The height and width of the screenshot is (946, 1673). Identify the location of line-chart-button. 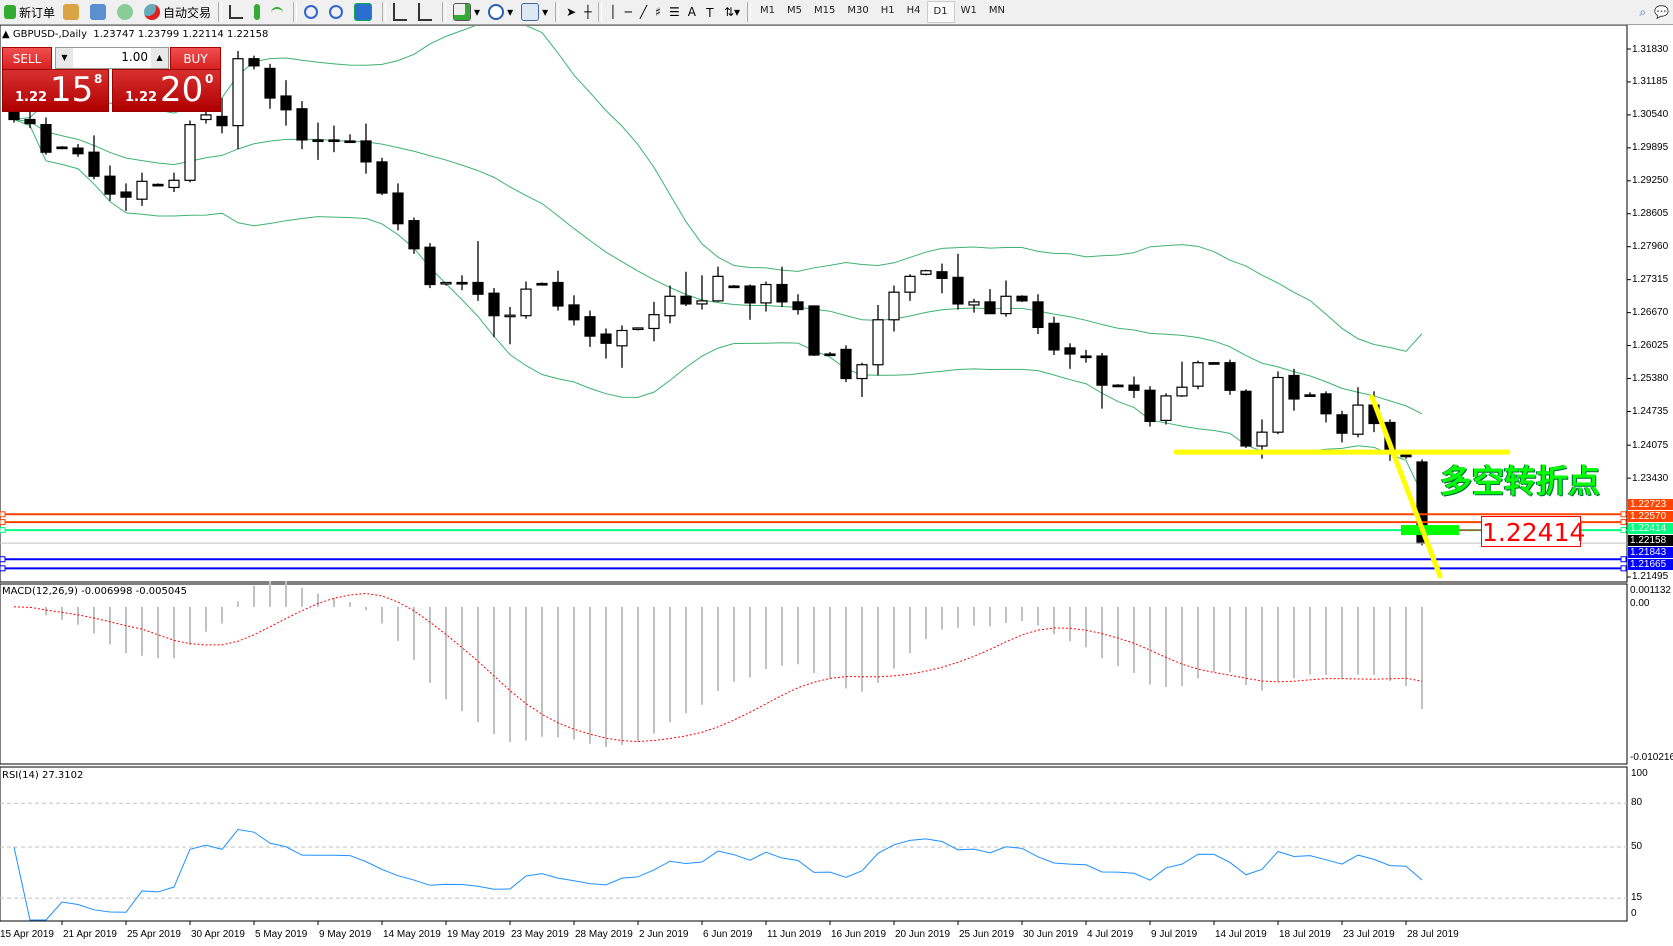
(278, 12).